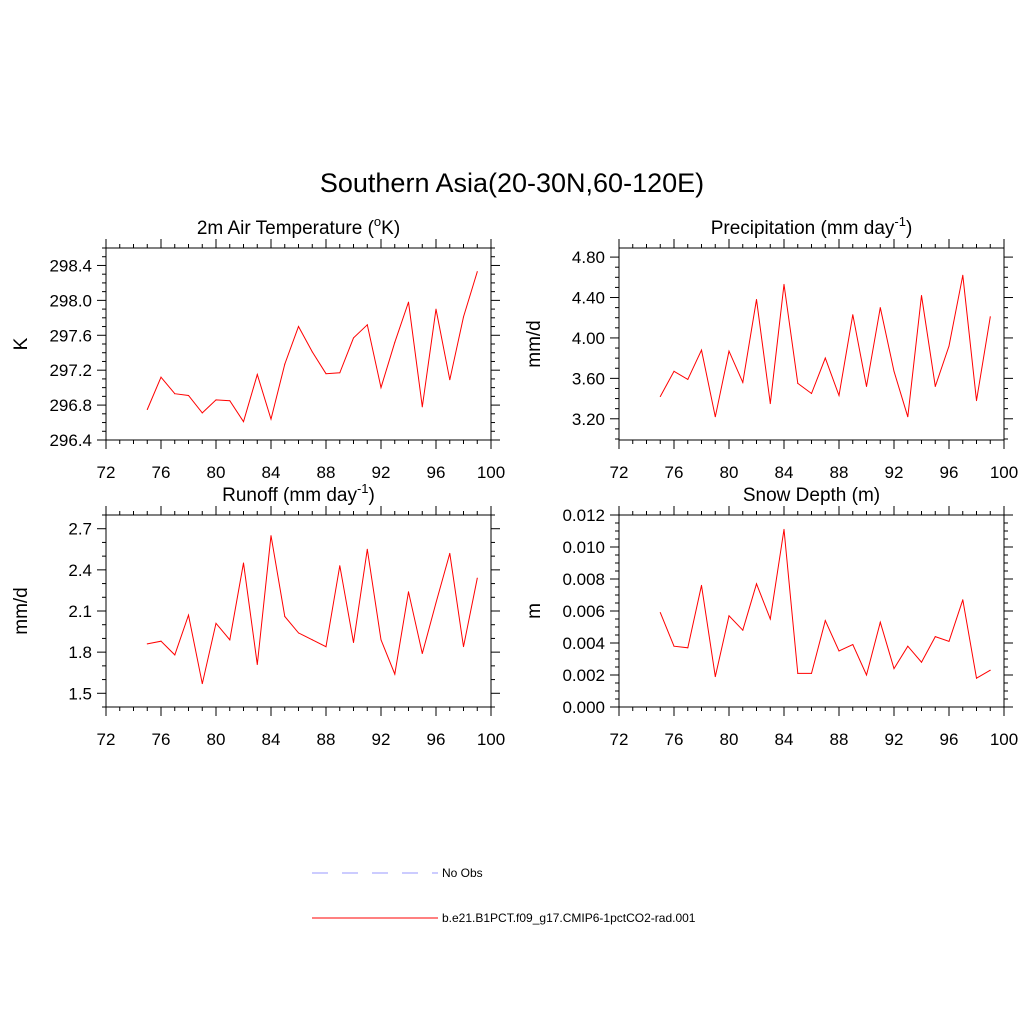 The height and width of the screenshot is (1029, 1024). What do you see at coordinates (70, 265) in the screenshot?
I see `y-tick-label: 298.4` at bounding box center [70, 265].